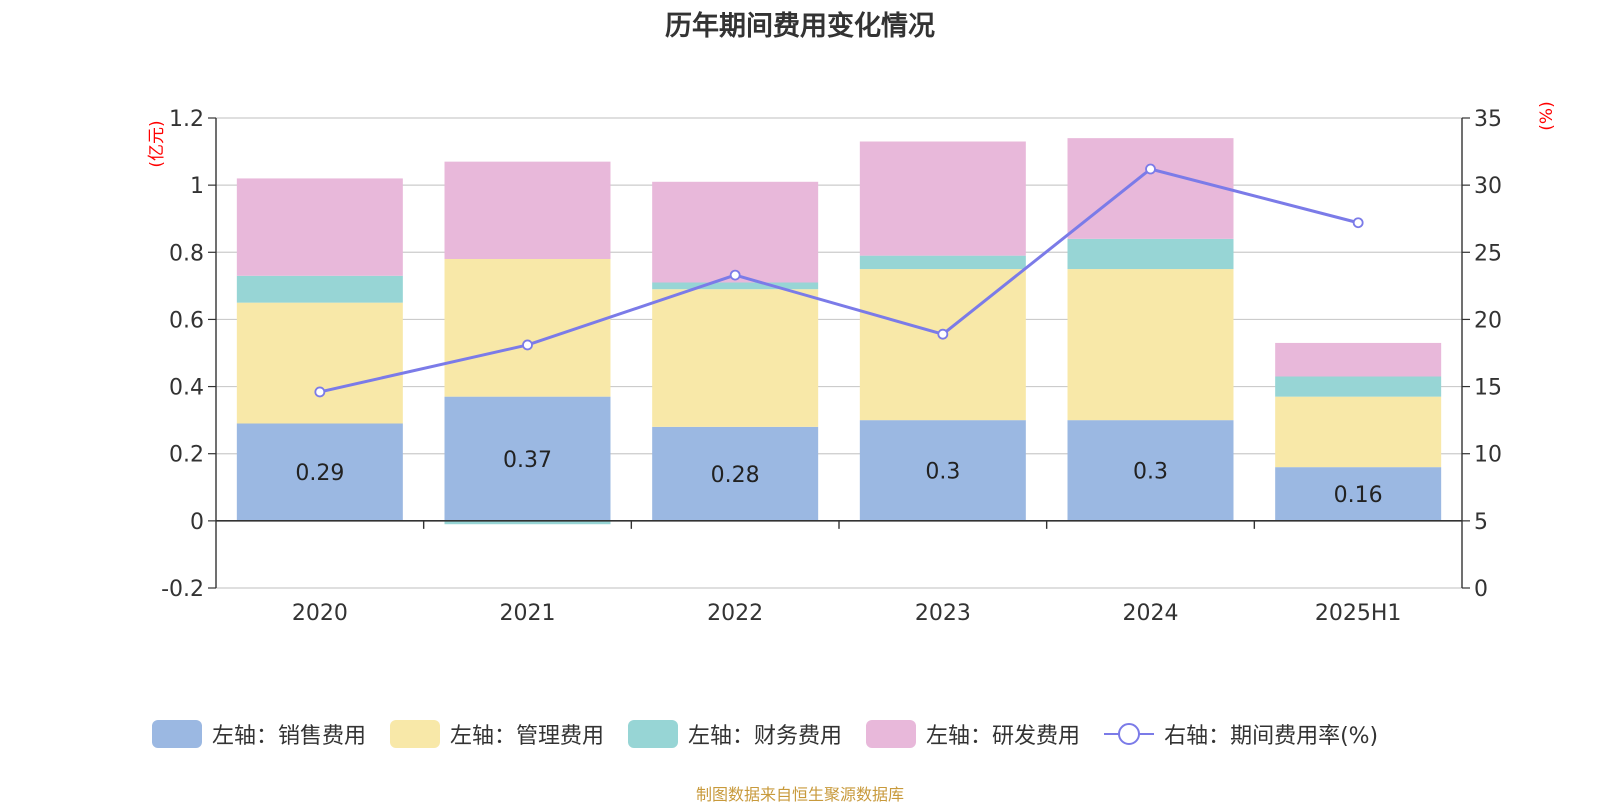  I want to click on legend-label: 左轴：财务费用, so click(765, 736).